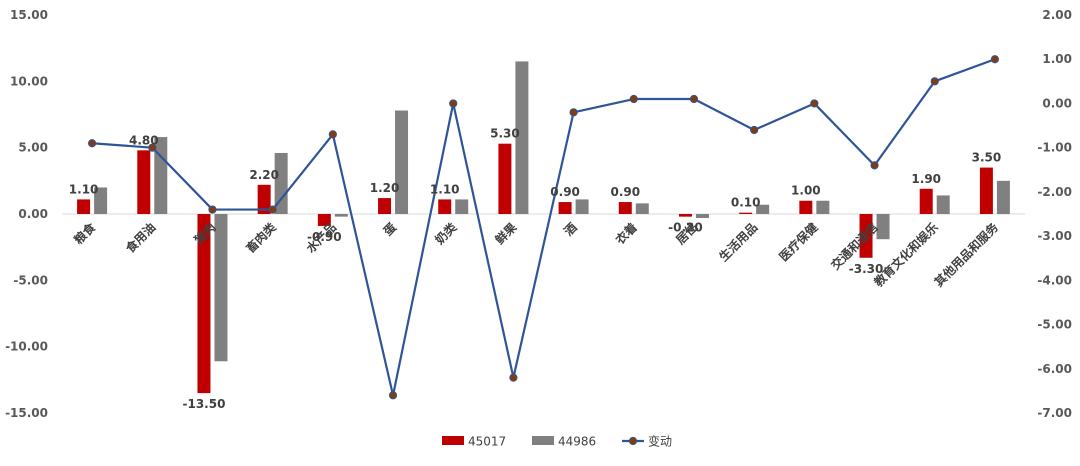  I want to click on legend-line-marker, so click(633, 441).